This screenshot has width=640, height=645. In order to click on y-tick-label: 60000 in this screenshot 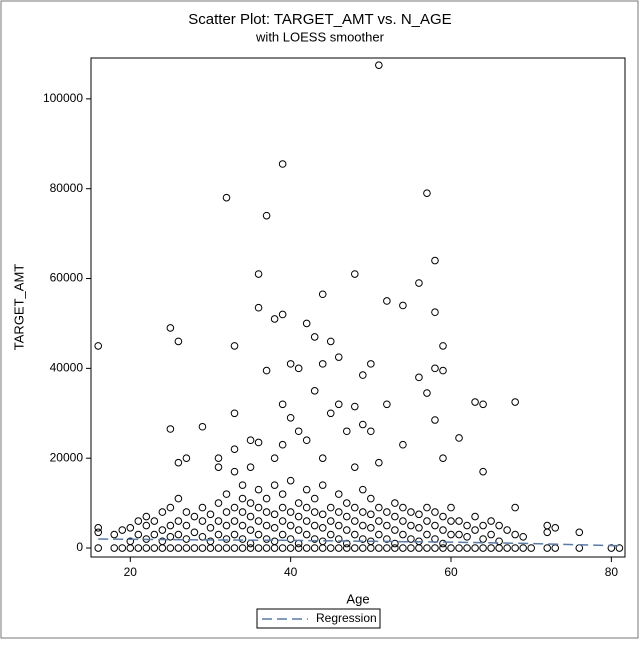, I will do `click(67, 278)`.